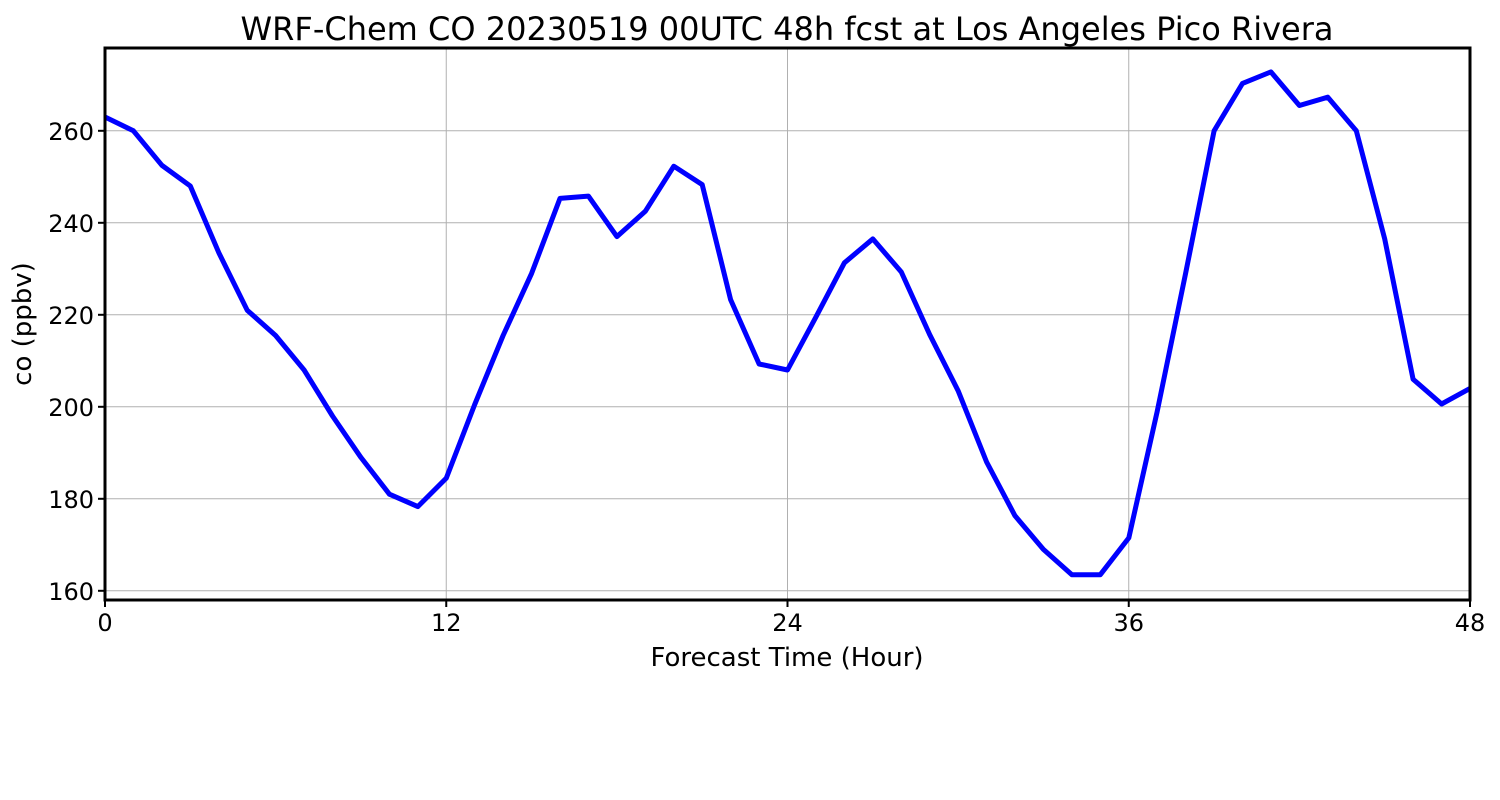  What do you see at coordinates (71, 316) in the screenshot?
I see `y-tick-label: 220` at bounding box center [71, 316].